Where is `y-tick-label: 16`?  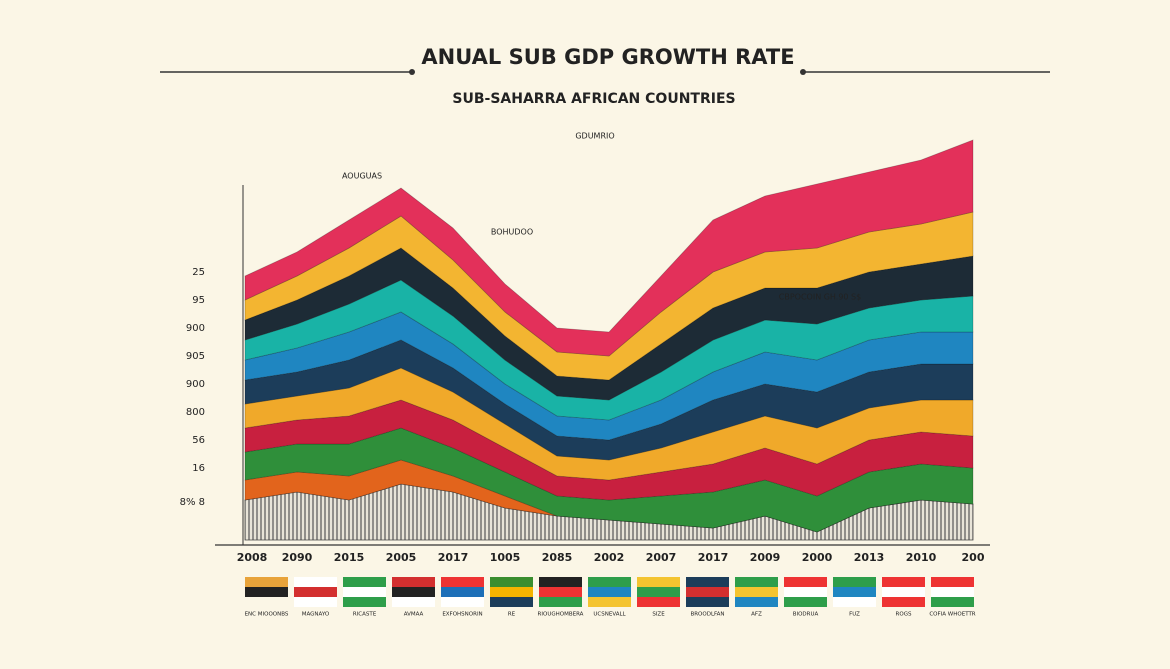 y-tick-label: 16 is located at coordinates (198, 468).